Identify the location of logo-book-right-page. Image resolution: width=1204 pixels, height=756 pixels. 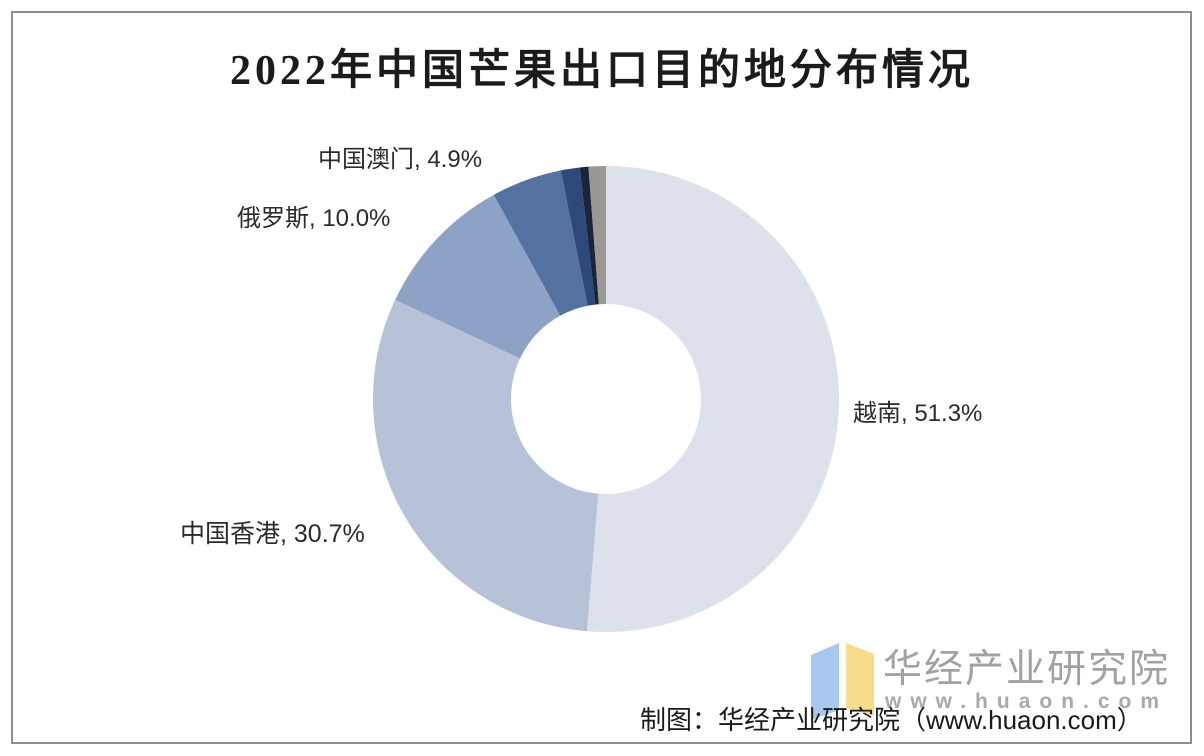
(860, 679).